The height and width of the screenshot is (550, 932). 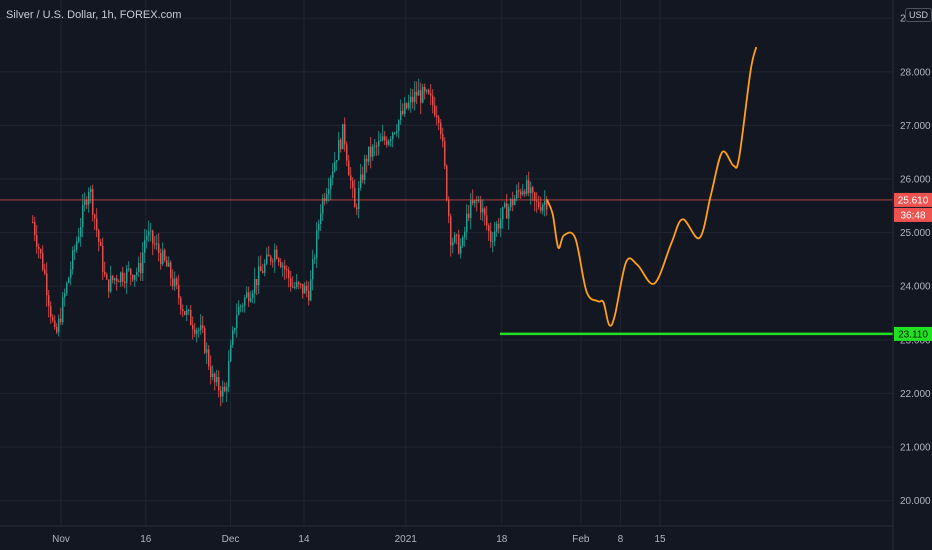 What do you see at coordinates (913, 266) in the screenshot?
I see `price-labels: 25.610 36:48 23.110` at bounding box center [913, 266].